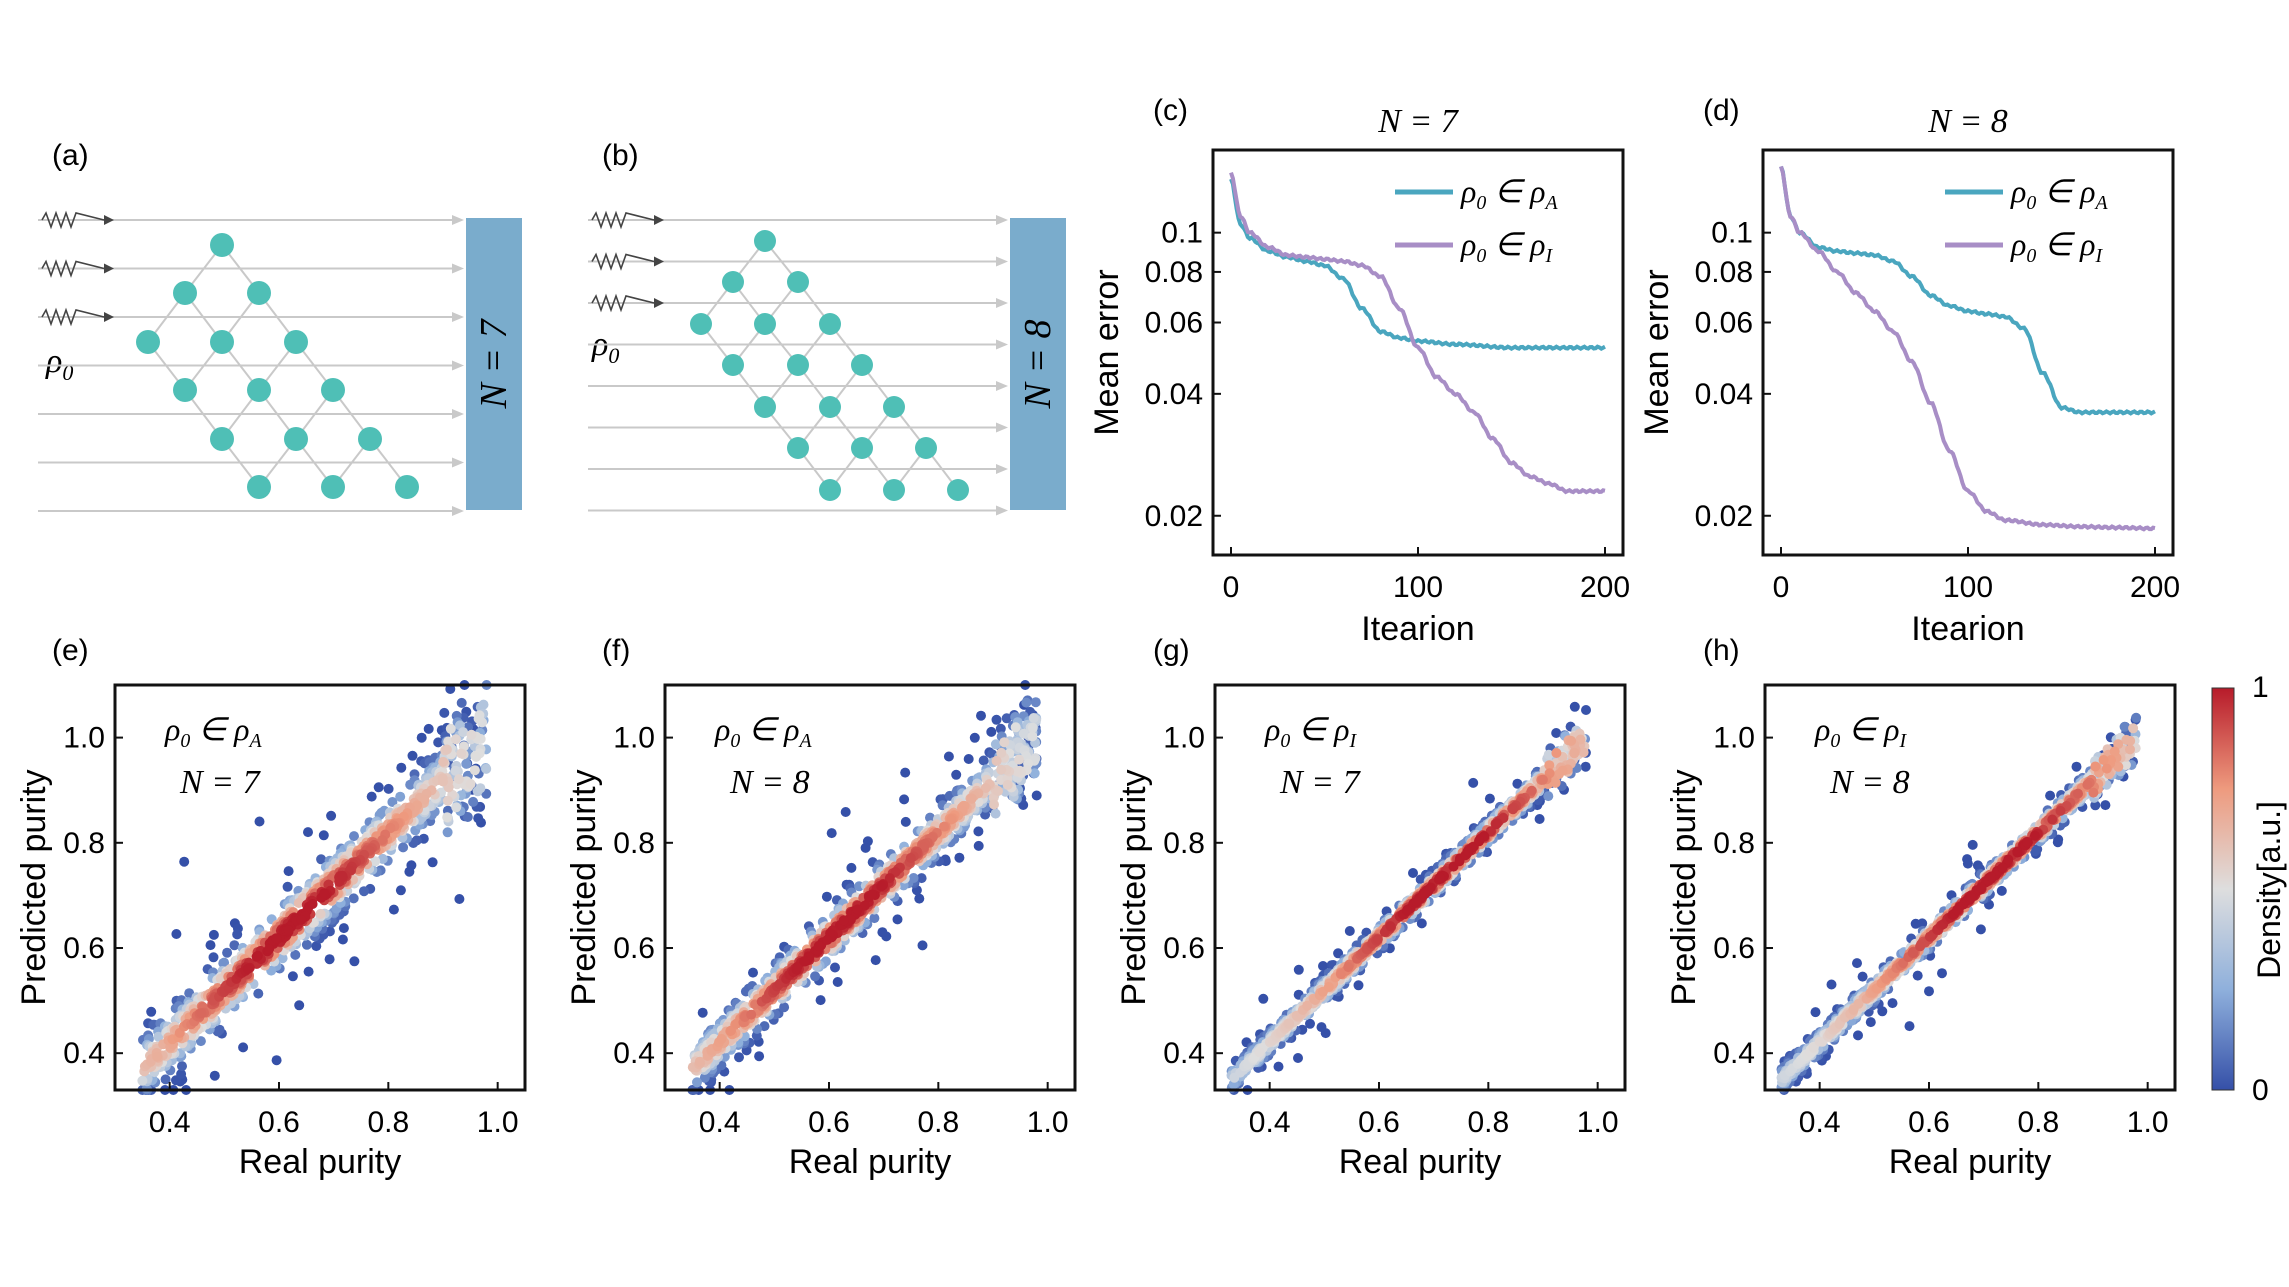 This screenshot has width=2289, height=1287. What do you see at coordinates (1970, 887) in the screenshot?
I see `plot-frame` at bounding box center [1970, 887].